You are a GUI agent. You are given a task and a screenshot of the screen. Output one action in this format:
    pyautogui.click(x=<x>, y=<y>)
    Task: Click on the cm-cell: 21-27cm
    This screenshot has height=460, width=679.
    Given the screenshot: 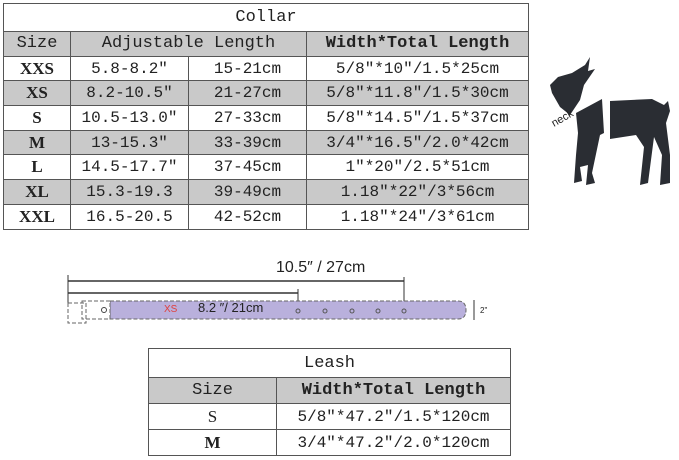 What is the action you would take?
    pyautogui.click(x=247, y=93)
    